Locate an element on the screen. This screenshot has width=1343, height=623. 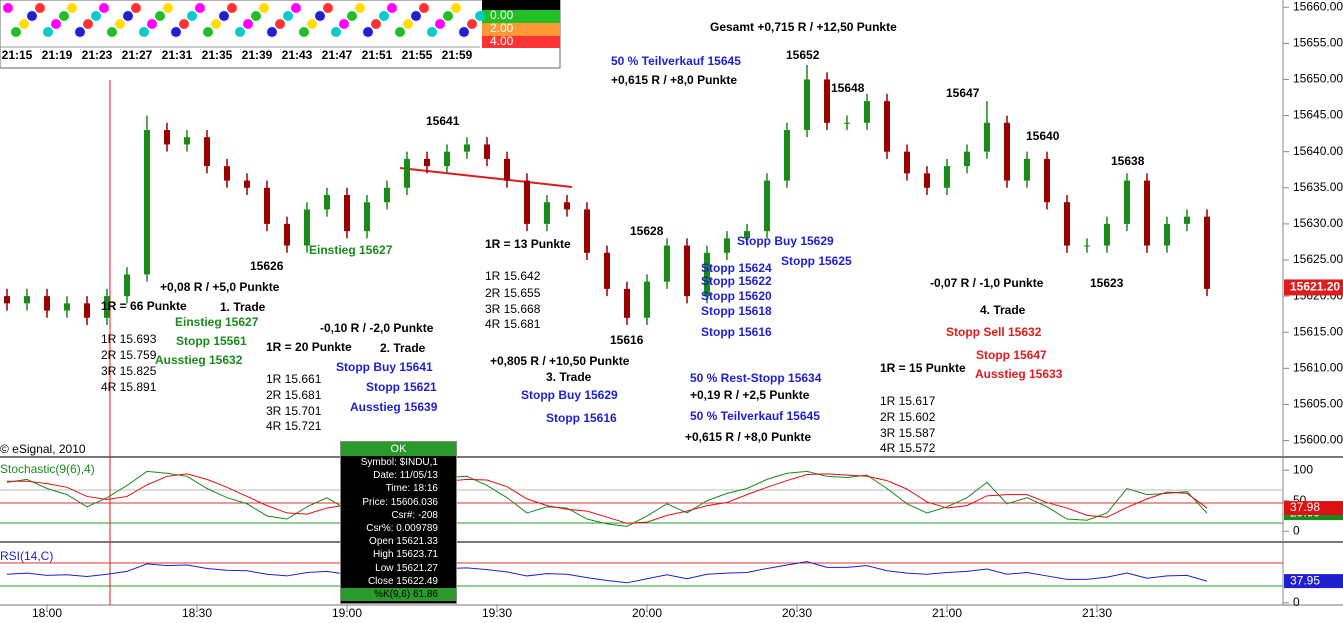
annotation: 15640 is located at coordinates (1043, 136).